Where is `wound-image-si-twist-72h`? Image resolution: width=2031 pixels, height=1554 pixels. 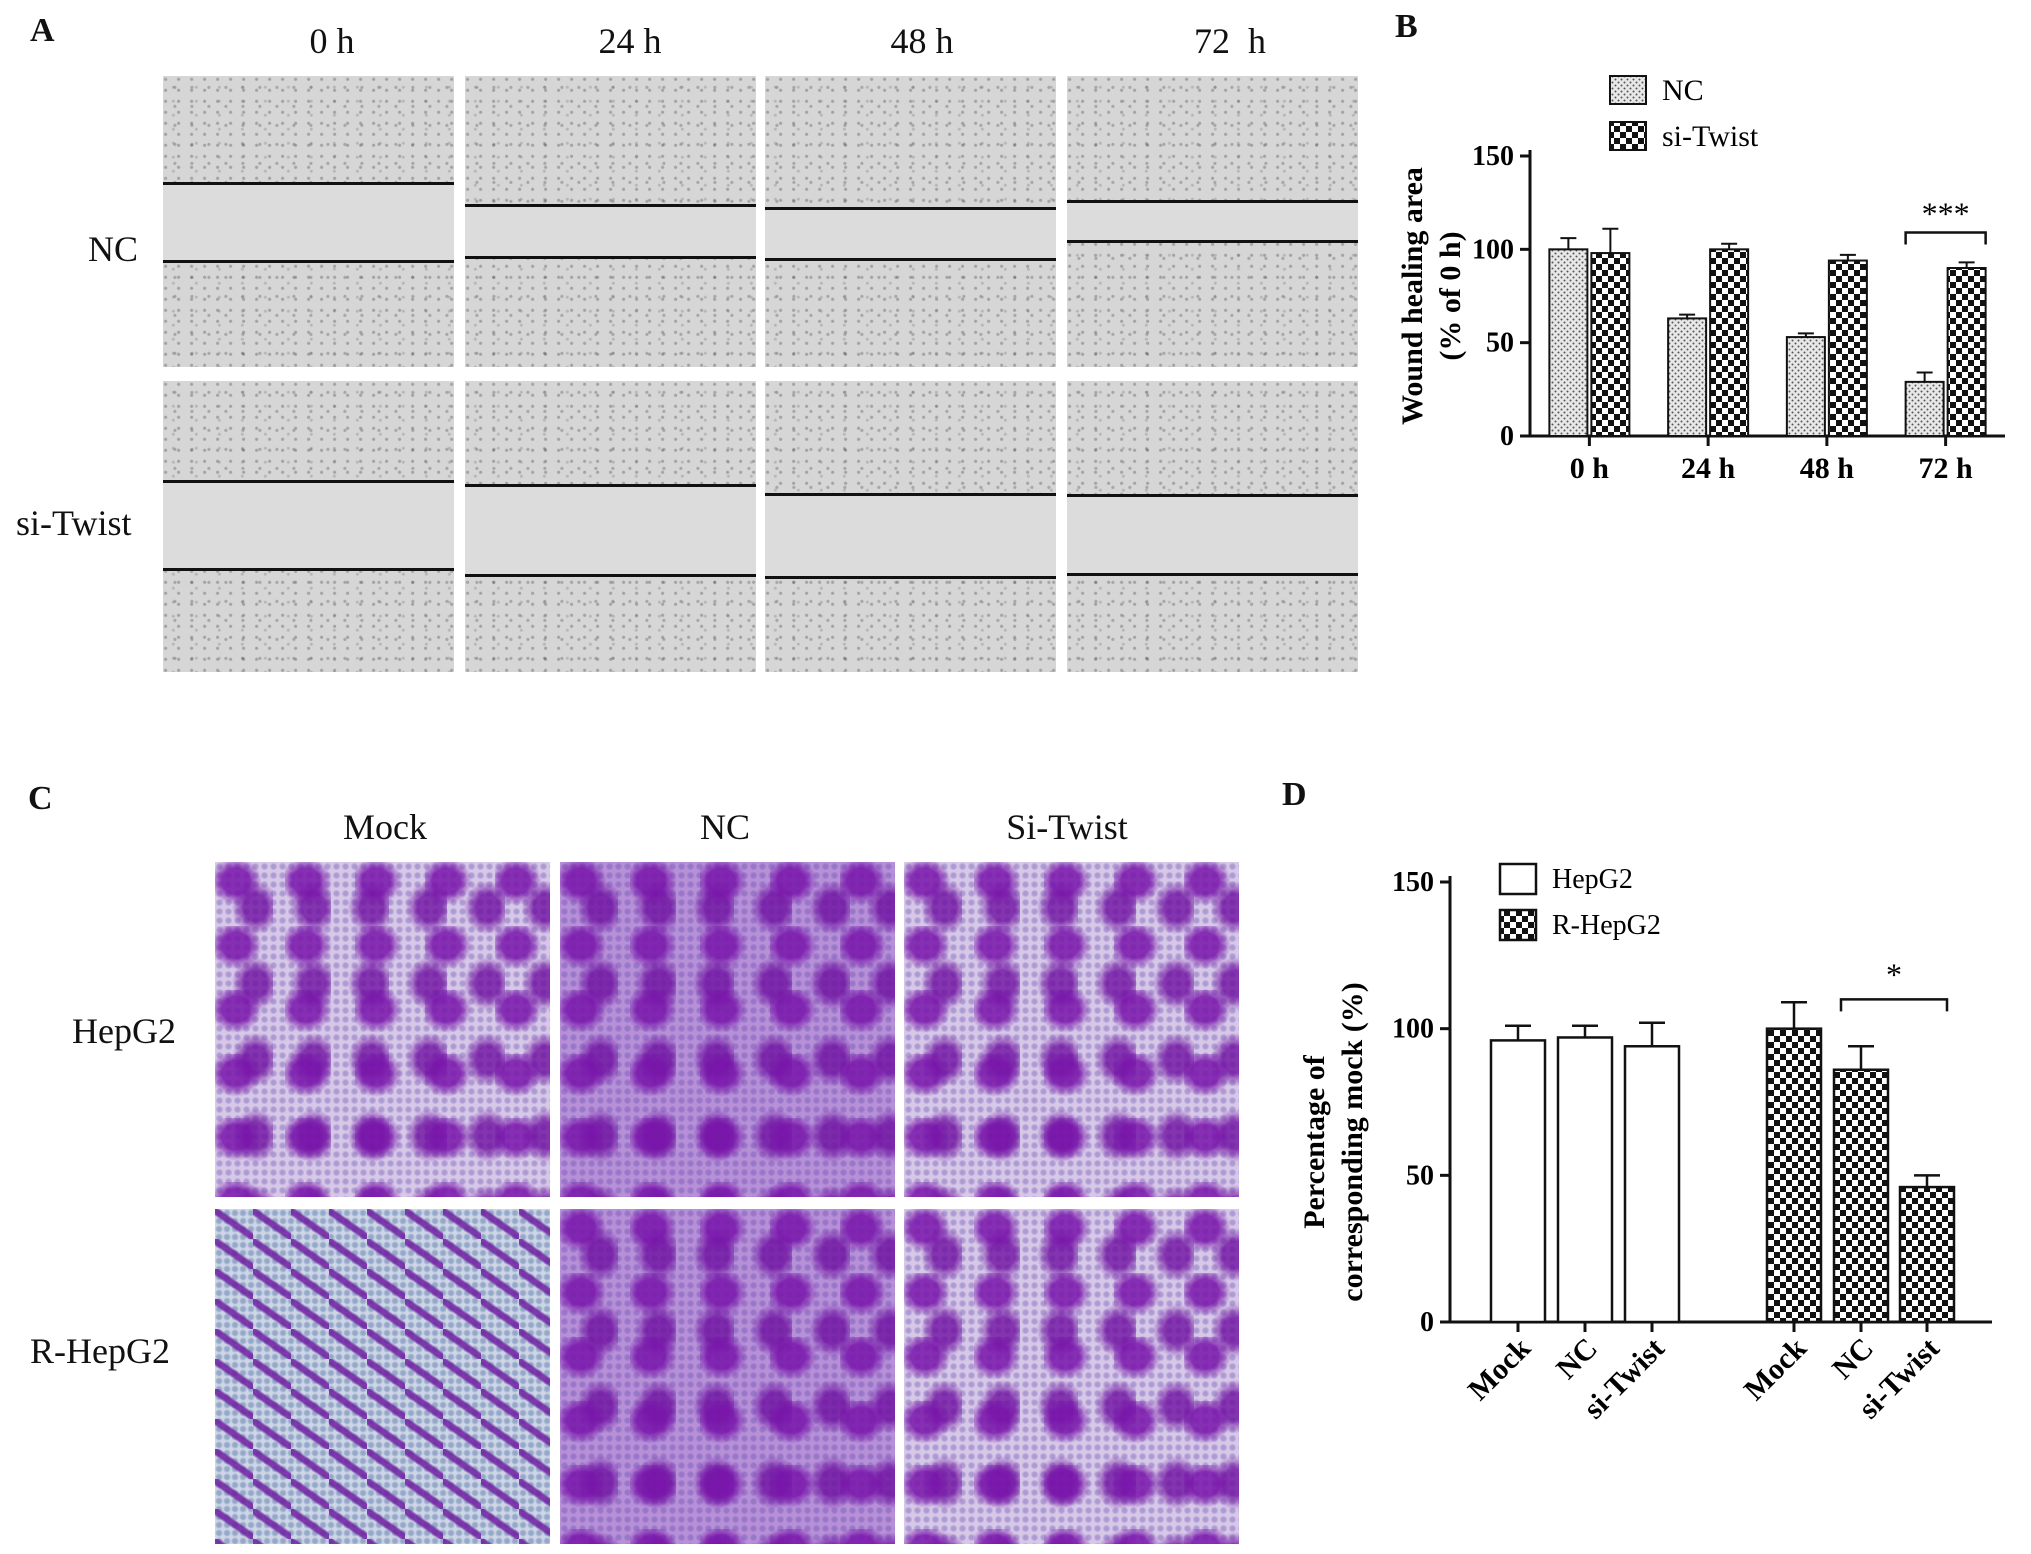 wound-image-si-twist-72h is located at coordinates (1212, 526).